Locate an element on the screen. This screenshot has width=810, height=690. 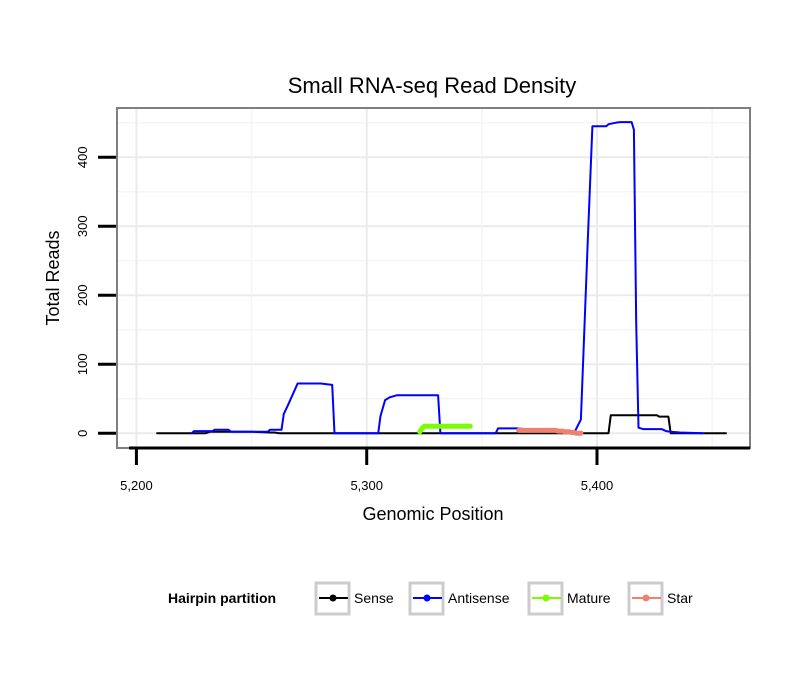
series-line-mature is located at coordinates (445, 429).